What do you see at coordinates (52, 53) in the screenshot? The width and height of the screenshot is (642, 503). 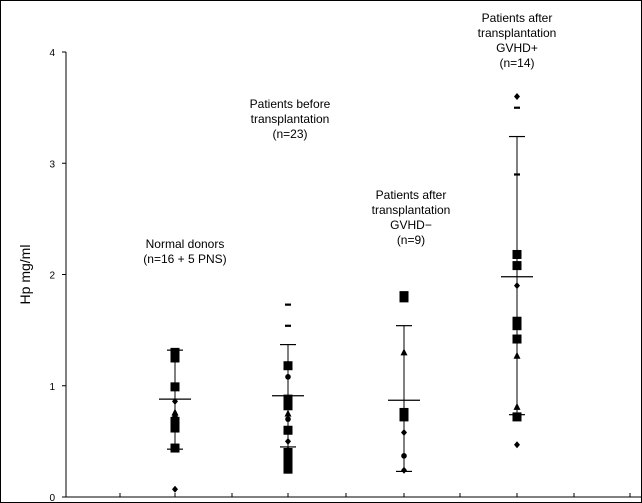 I see `y-tick-label: 4` at bounding box center [52, 53].